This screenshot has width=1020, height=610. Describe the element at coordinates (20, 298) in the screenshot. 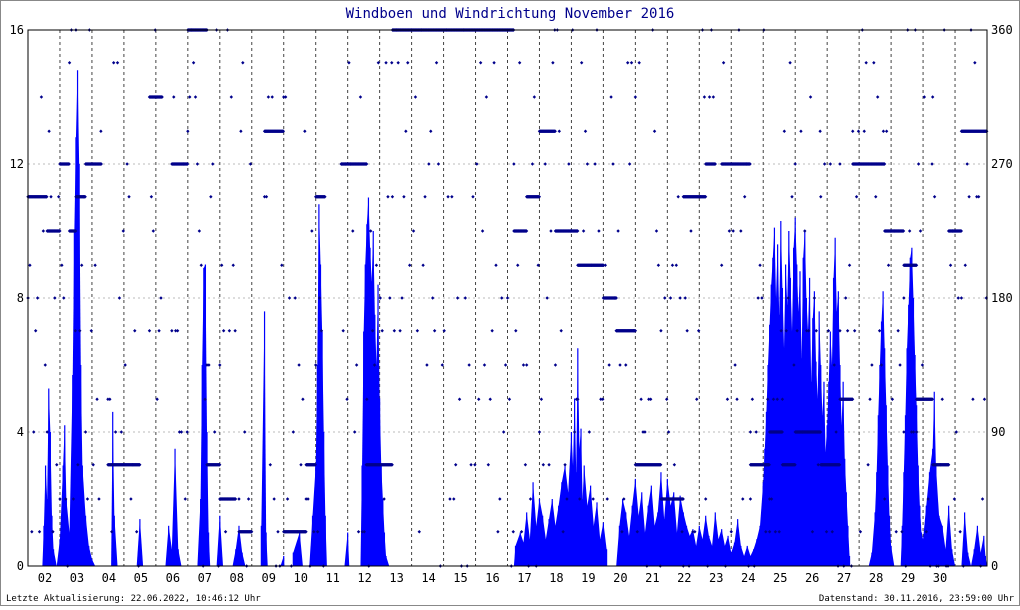

I see `y-tick-label: 8` at that location.